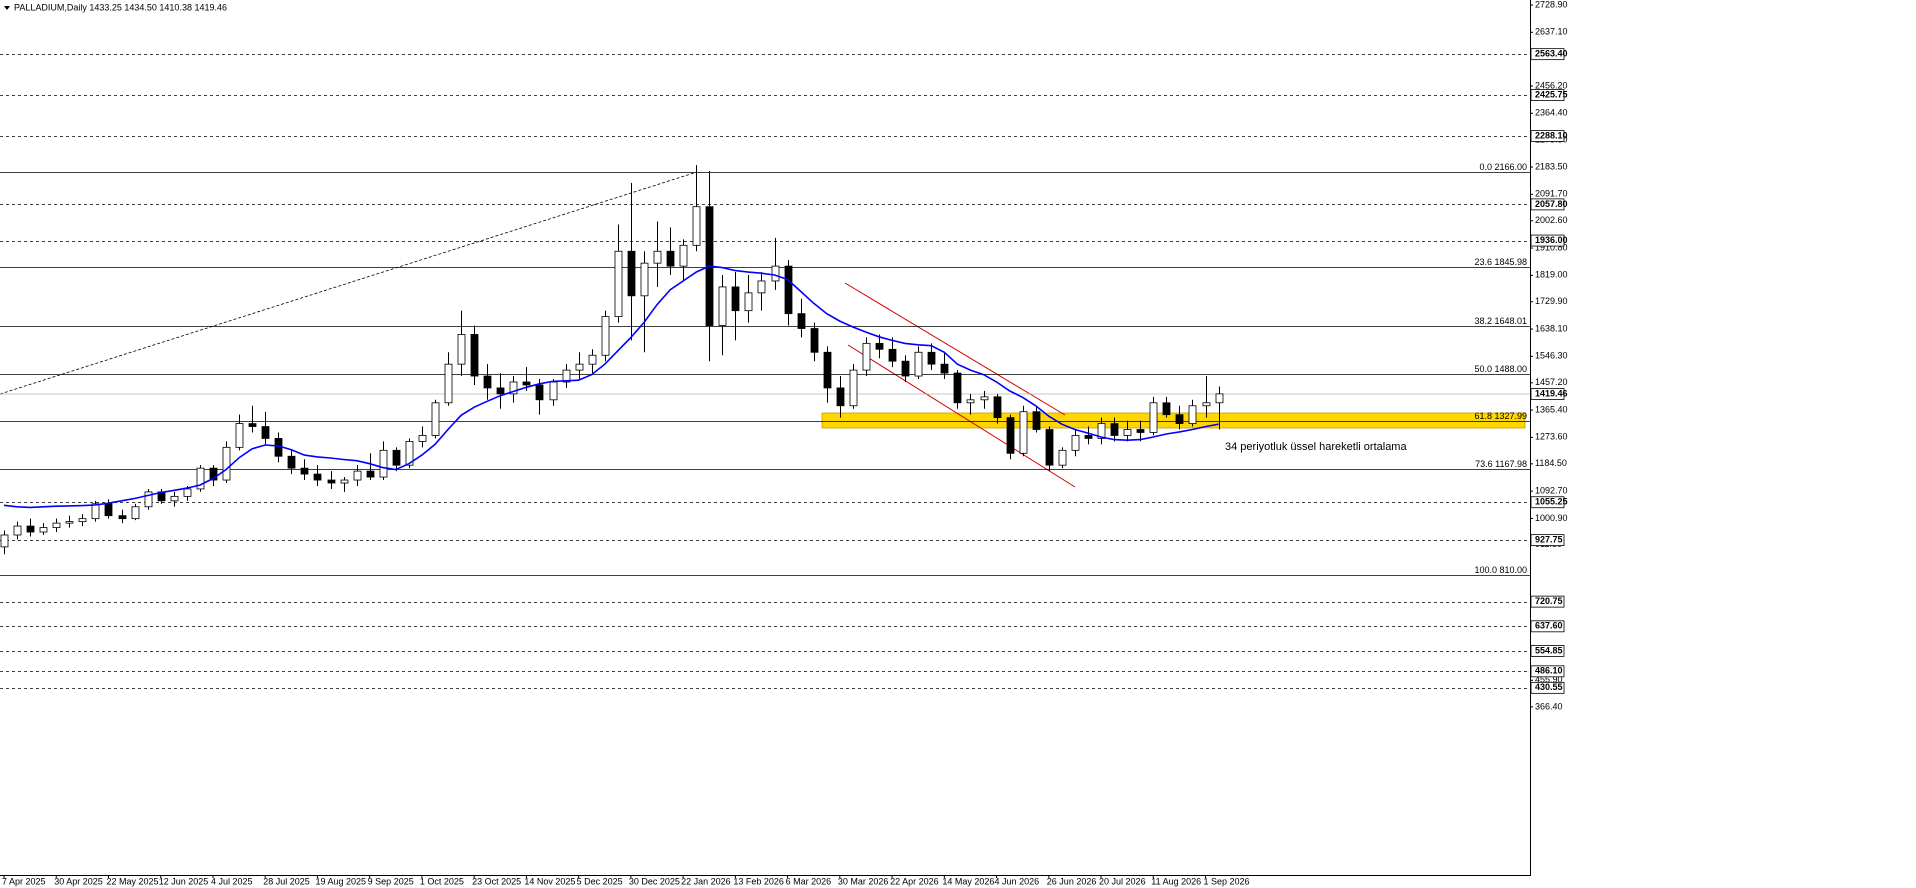  I want to click on x-tick-label: 28 Jul 2025, so click(286, 881).